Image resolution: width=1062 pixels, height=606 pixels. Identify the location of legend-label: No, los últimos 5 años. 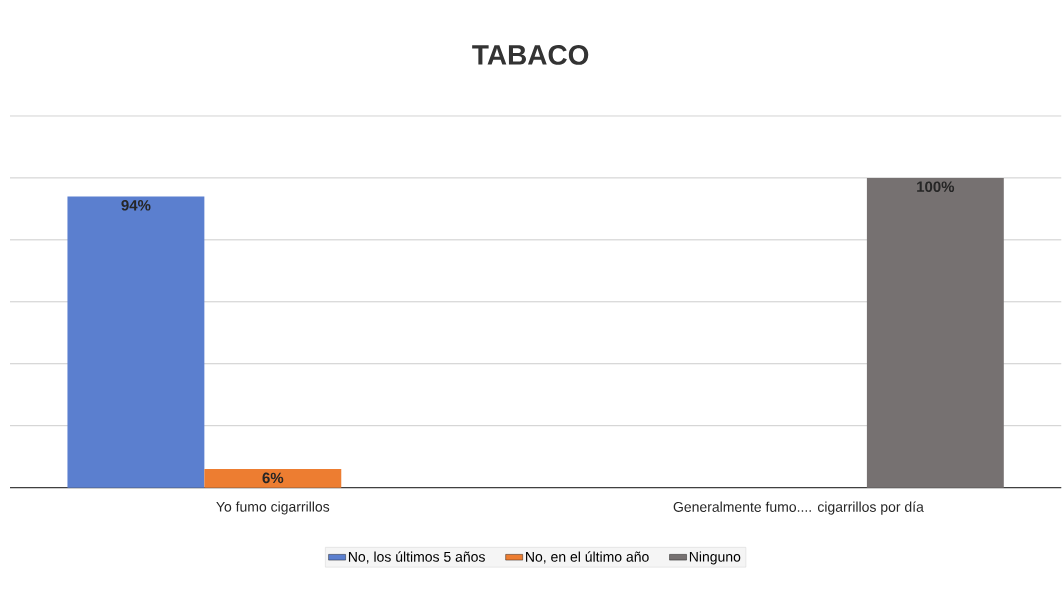
(416, 557).